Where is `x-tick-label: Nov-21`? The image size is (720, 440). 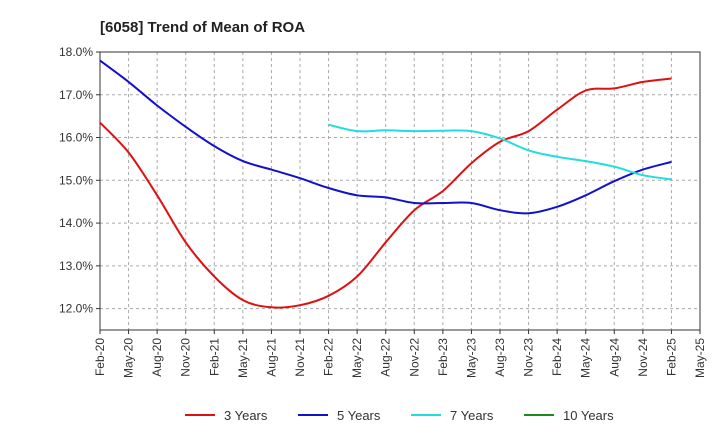 x-tick-label: Nov-21 is located at coordinates (300, 357).